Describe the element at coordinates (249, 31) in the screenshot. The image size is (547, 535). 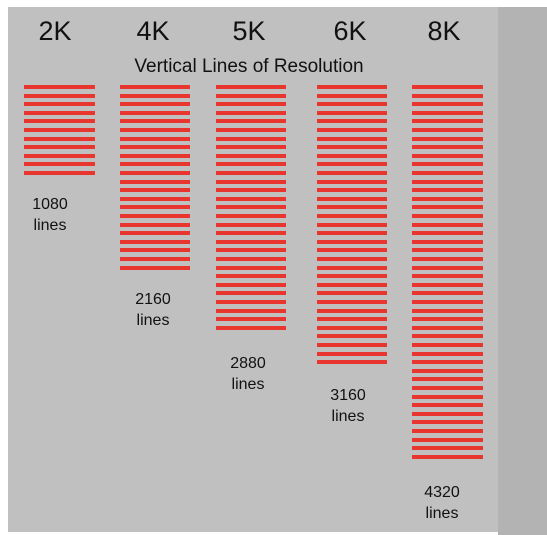
I see `label-5k: 5K` at that location.